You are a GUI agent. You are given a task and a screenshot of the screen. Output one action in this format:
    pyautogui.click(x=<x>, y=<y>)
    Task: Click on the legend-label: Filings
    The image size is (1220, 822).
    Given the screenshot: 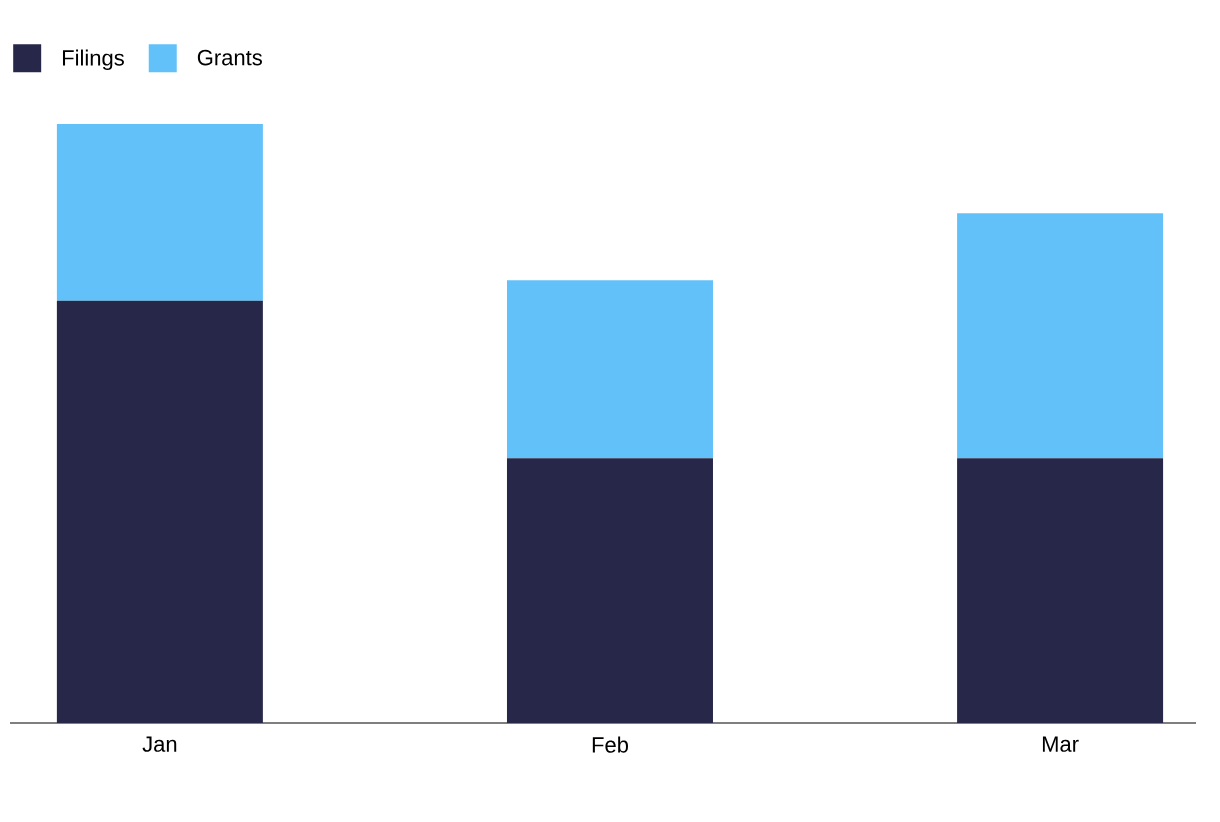 What is the action you would take?
    pyautogui.click(x=93, y=60)
    